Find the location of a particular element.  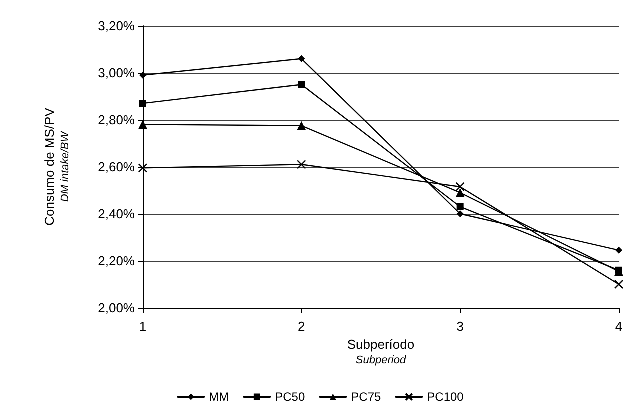

legend-label: MM is located at coordinates (219, 397).